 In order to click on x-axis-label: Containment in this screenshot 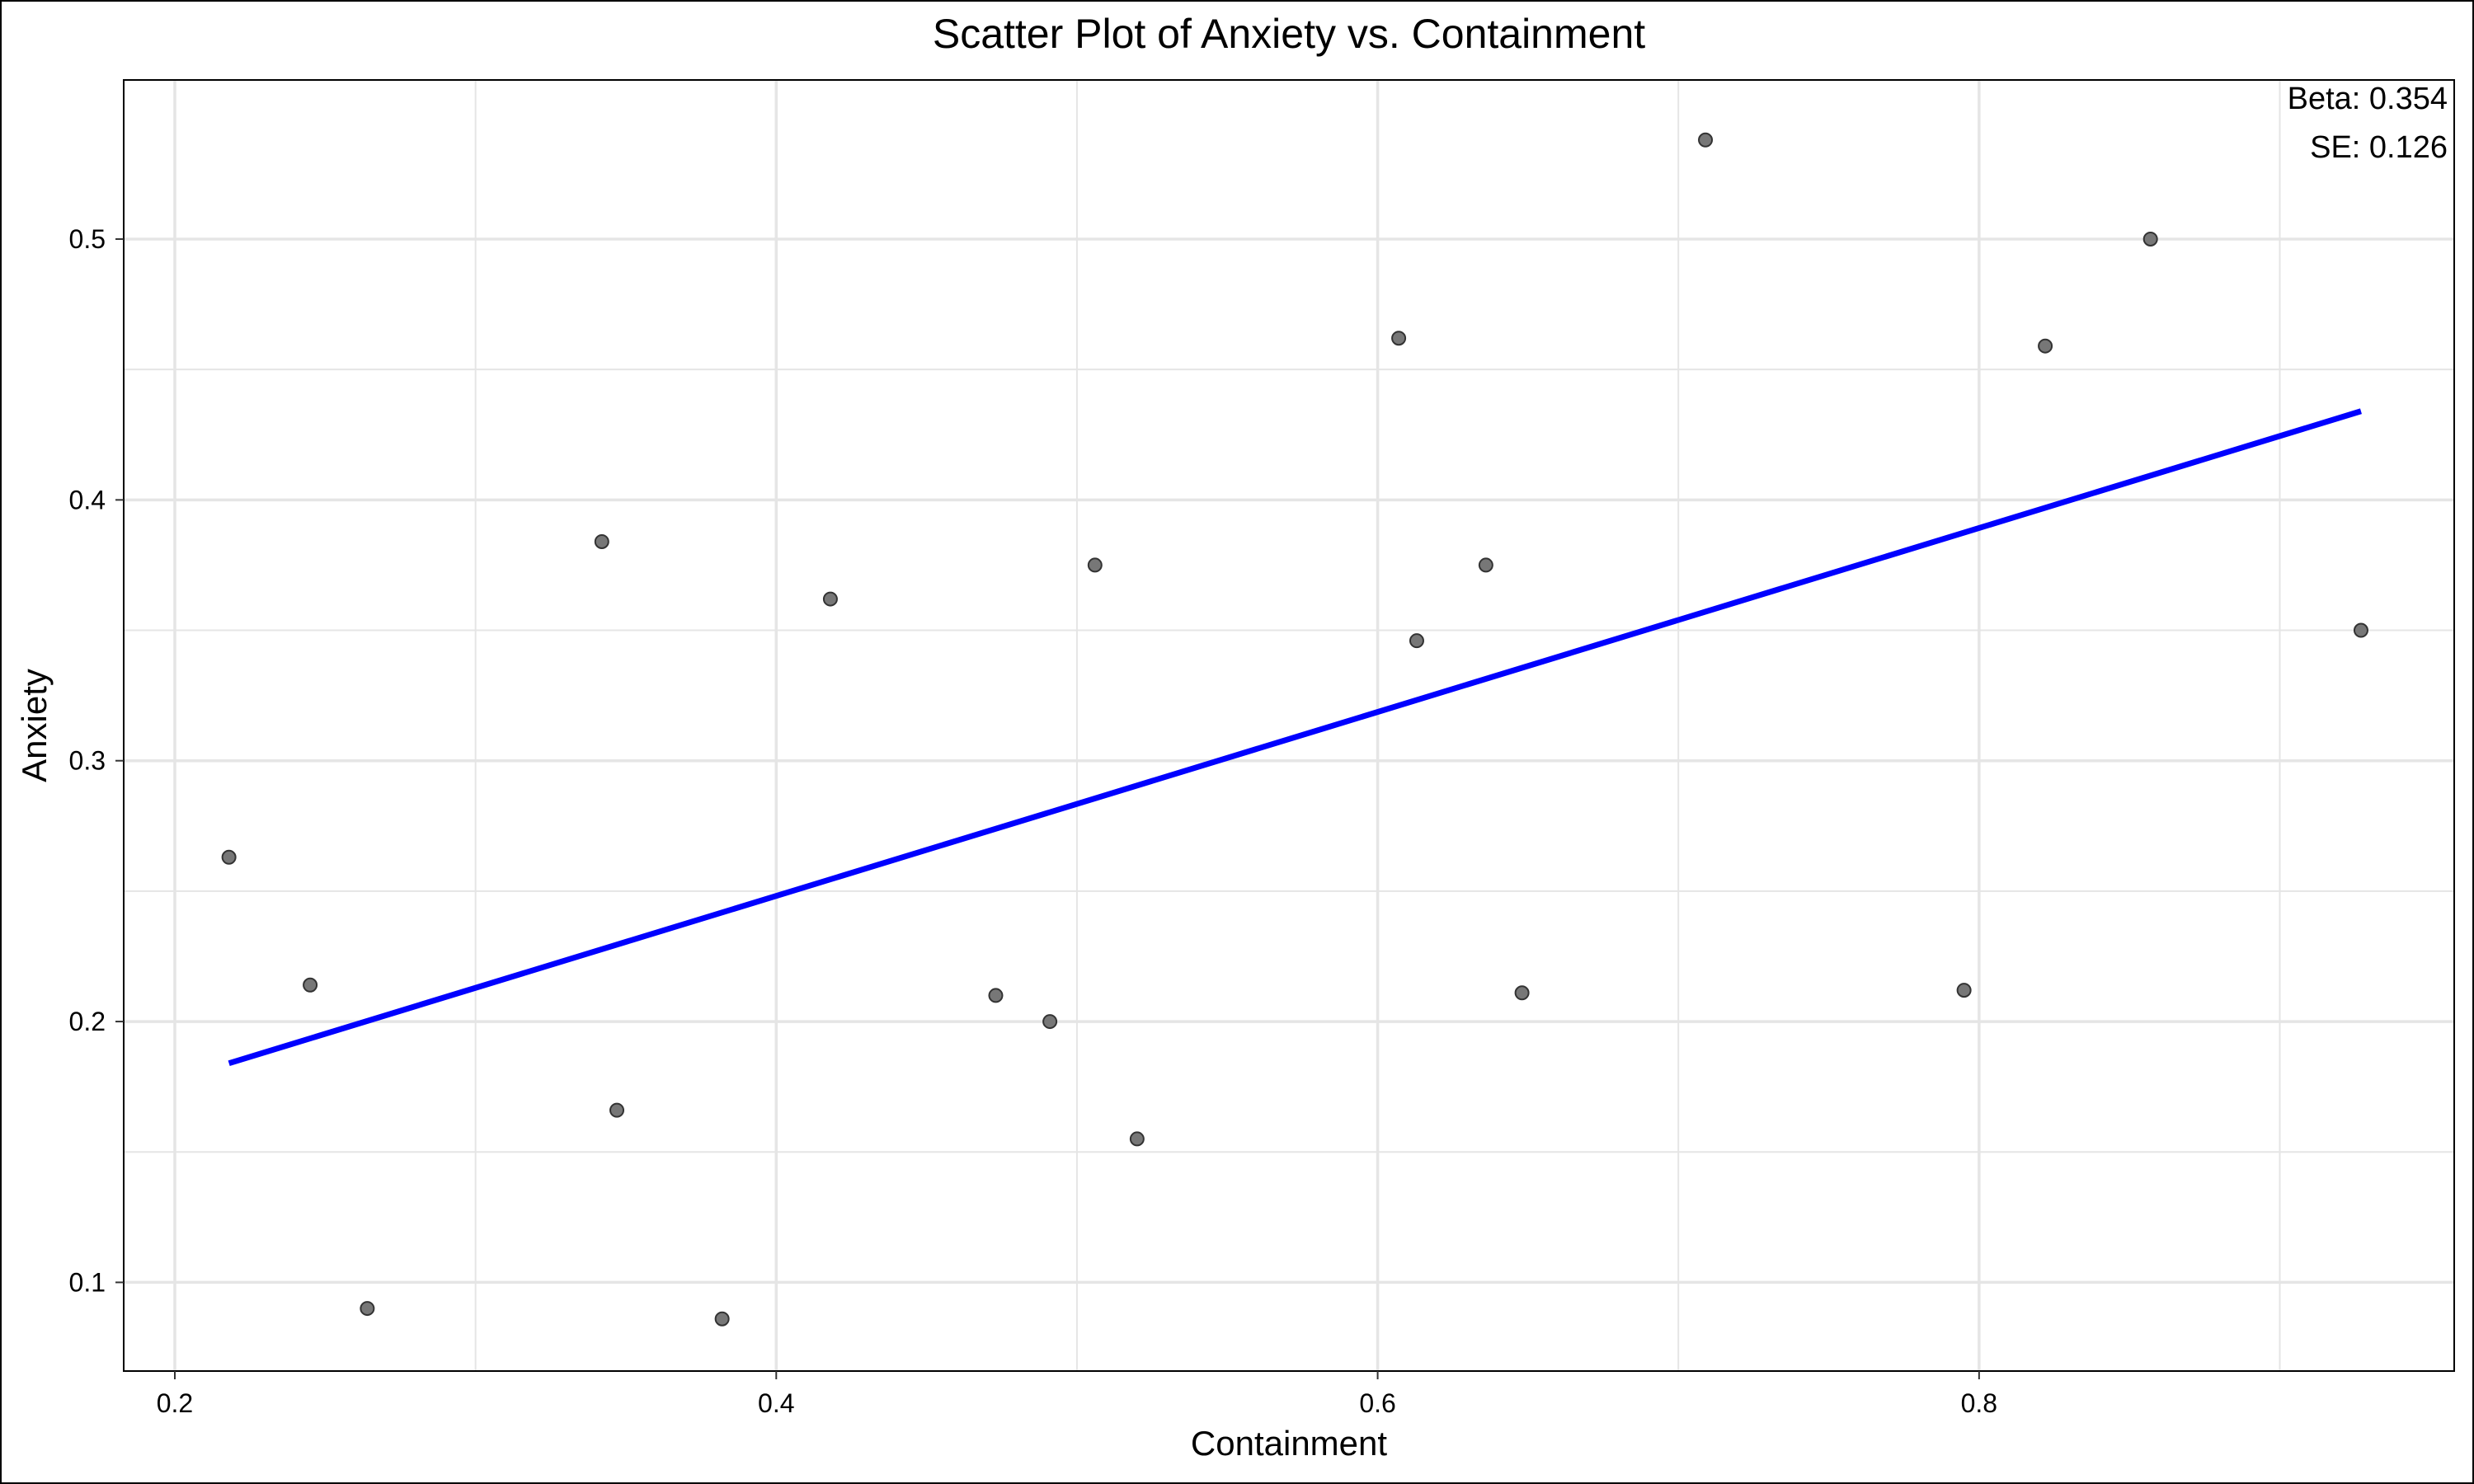, I will do `click(1289, 1443)`.